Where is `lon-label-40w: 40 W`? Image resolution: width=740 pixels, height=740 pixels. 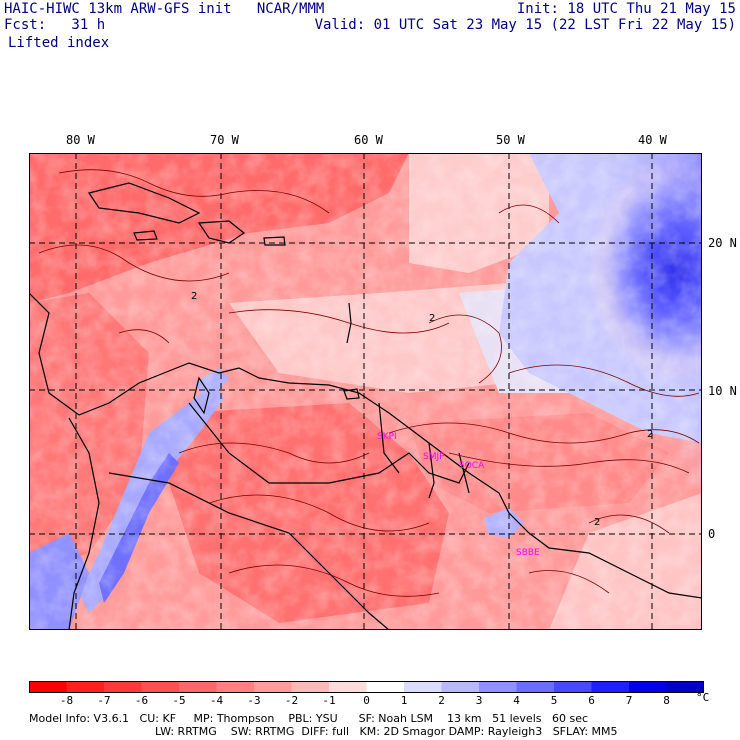 lon-label-40w: 40 W is located at coordinates (652, 140).